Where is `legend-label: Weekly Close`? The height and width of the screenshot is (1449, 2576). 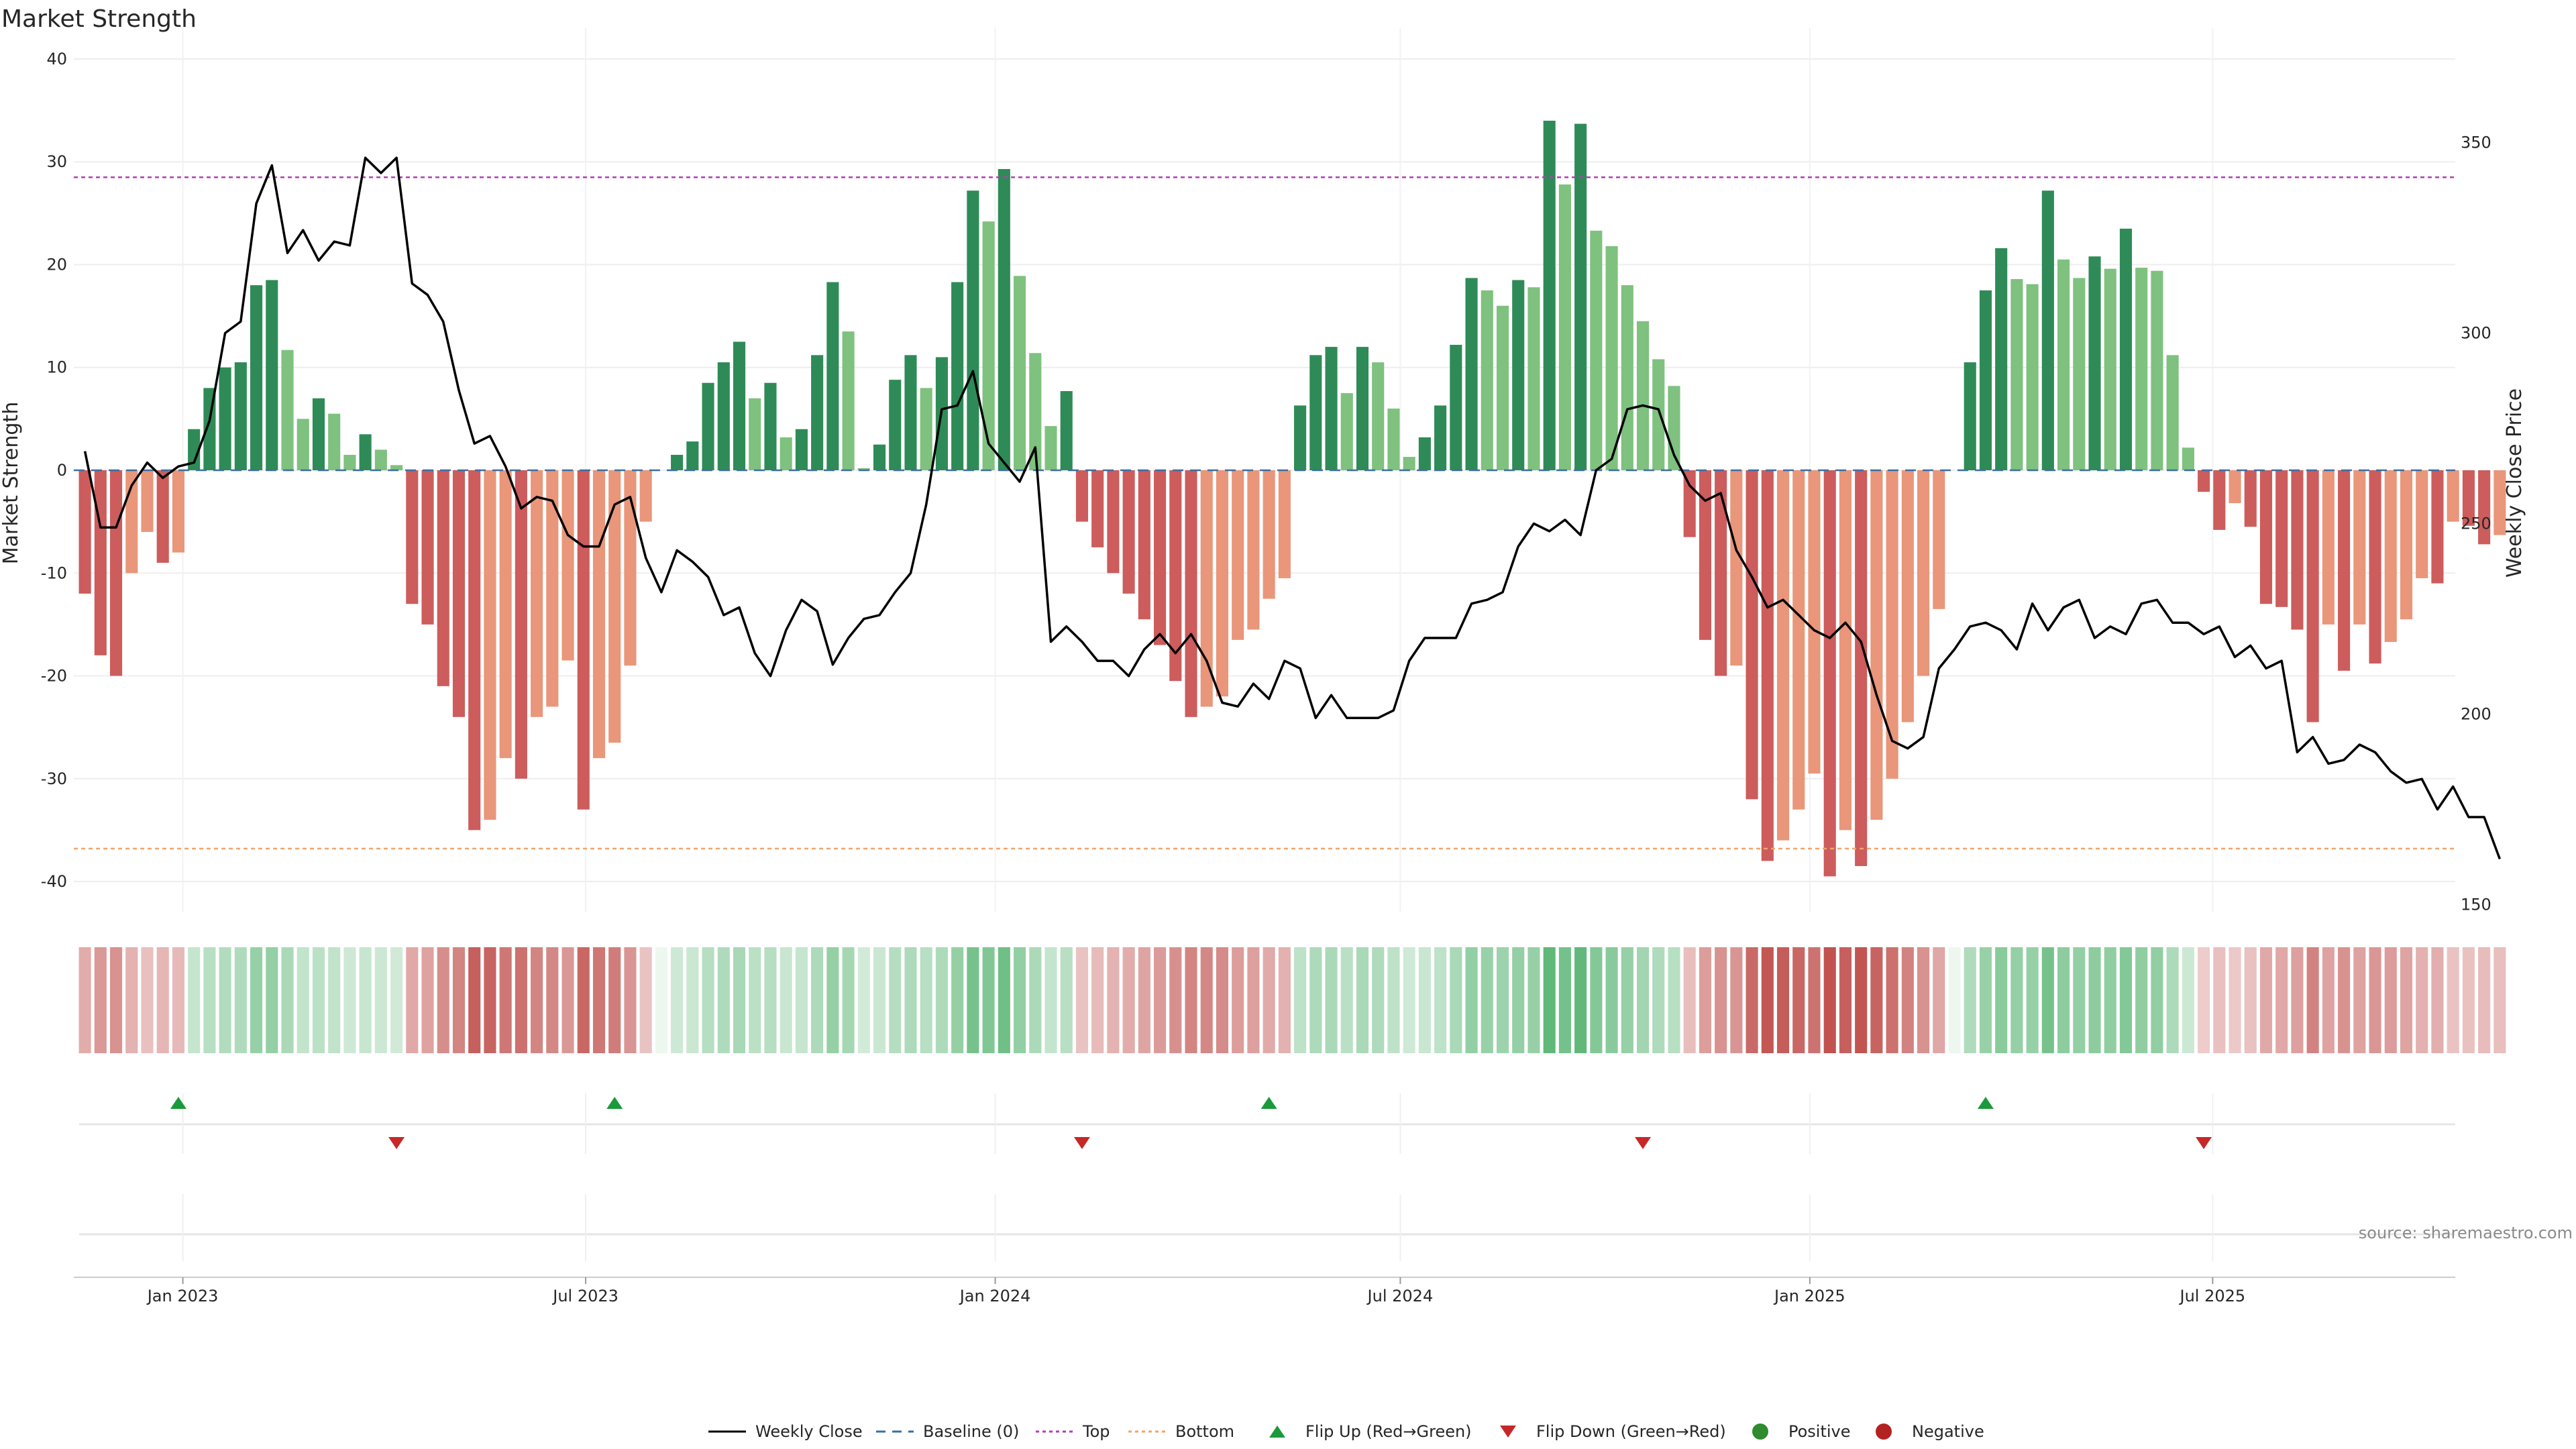
legend-label: Weekly Close is located at coordinates (809, 1431).